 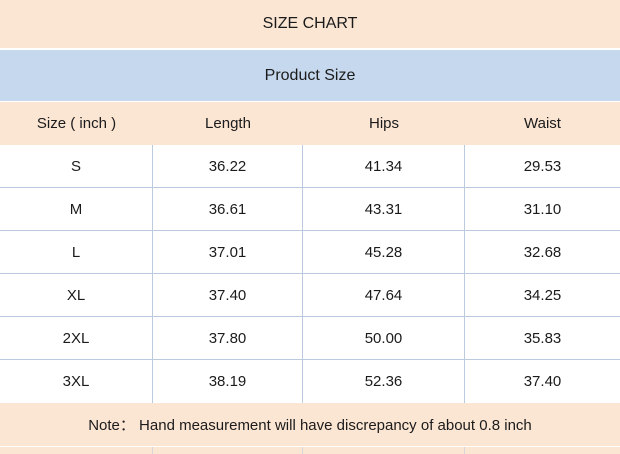 I want to click on table-row-2xl: 2XL 37.80 50.00 35.83, so click(x=310, y=338).